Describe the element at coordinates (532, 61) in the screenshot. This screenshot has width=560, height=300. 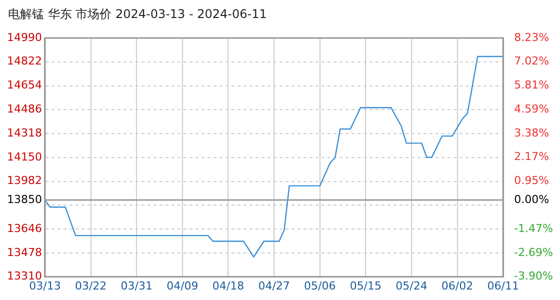
I see `y2-tick-label: 7.02%` at that location.